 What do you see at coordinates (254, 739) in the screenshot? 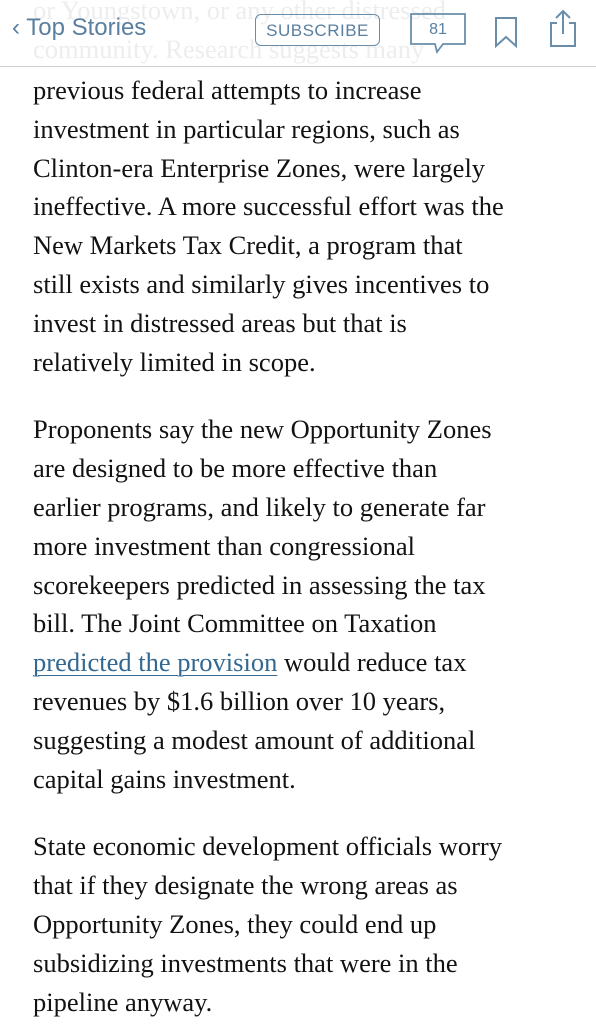
I see `text-line: suggesting a modest amount of additional` at bounding box center [254, 739].